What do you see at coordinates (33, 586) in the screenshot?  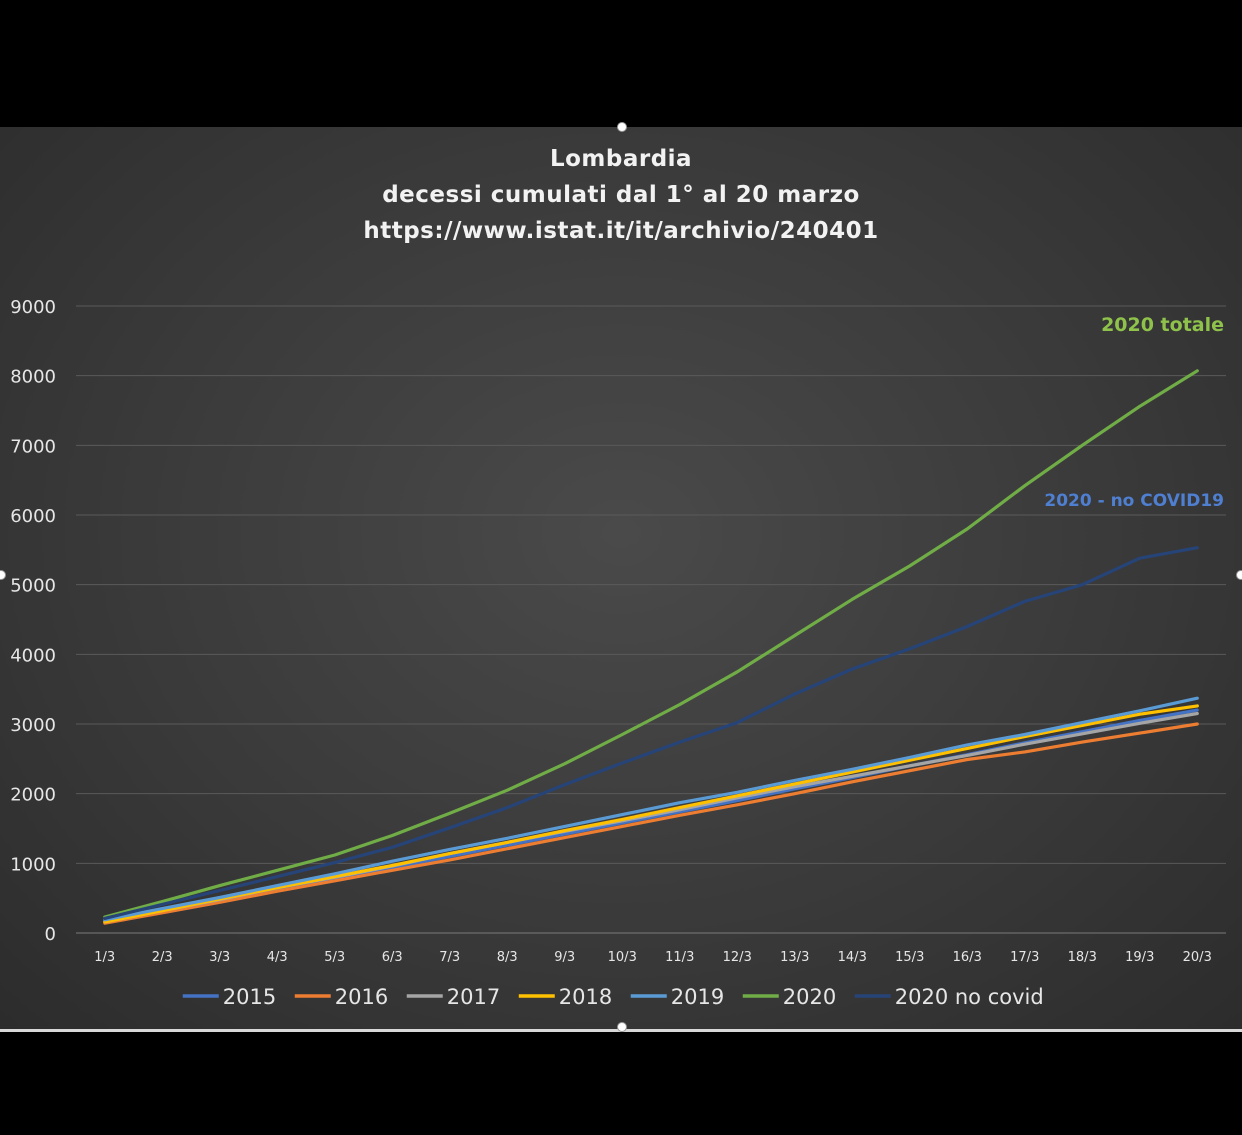 I see `y-tick-label: 5000` at bounding box center [33, 586].